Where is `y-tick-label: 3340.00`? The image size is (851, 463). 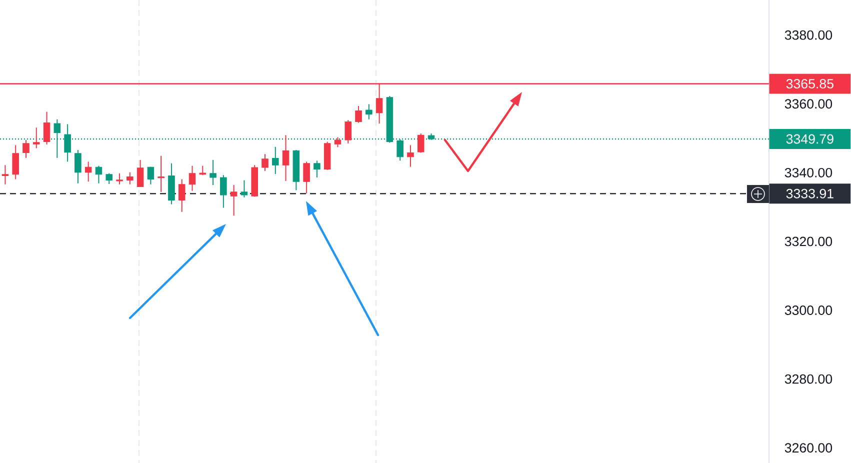 y-tick-label: 3340.00 is located at coordinates (808, 173).